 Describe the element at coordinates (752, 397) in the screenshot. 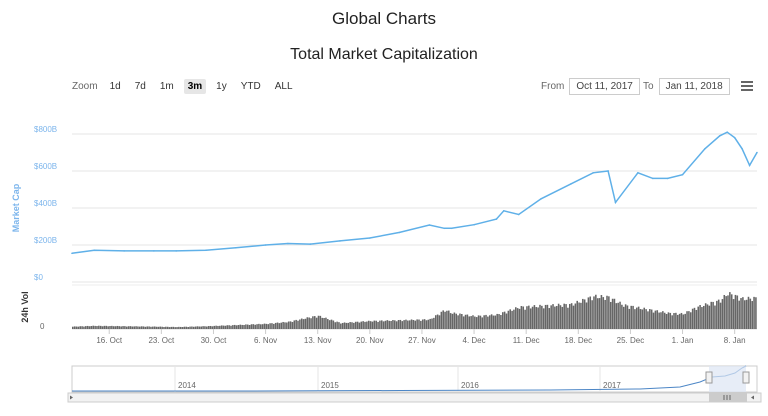

I see `arrow-right-icon` at that location.